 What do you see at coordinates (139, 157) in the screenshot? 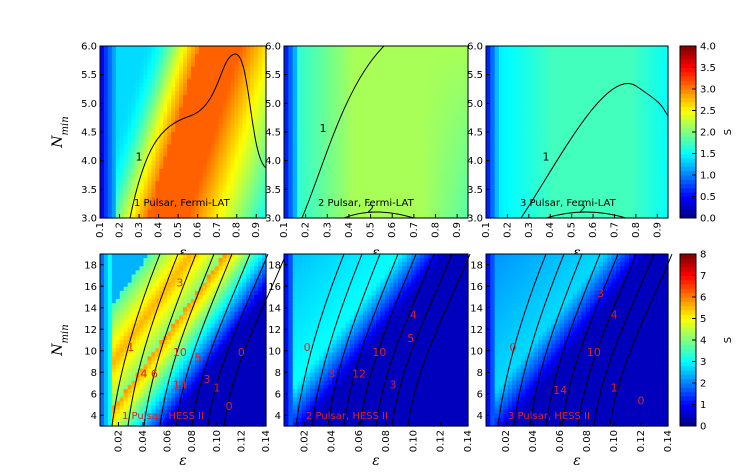
I see `contour-label: 1` at bounding box center [139, 157].